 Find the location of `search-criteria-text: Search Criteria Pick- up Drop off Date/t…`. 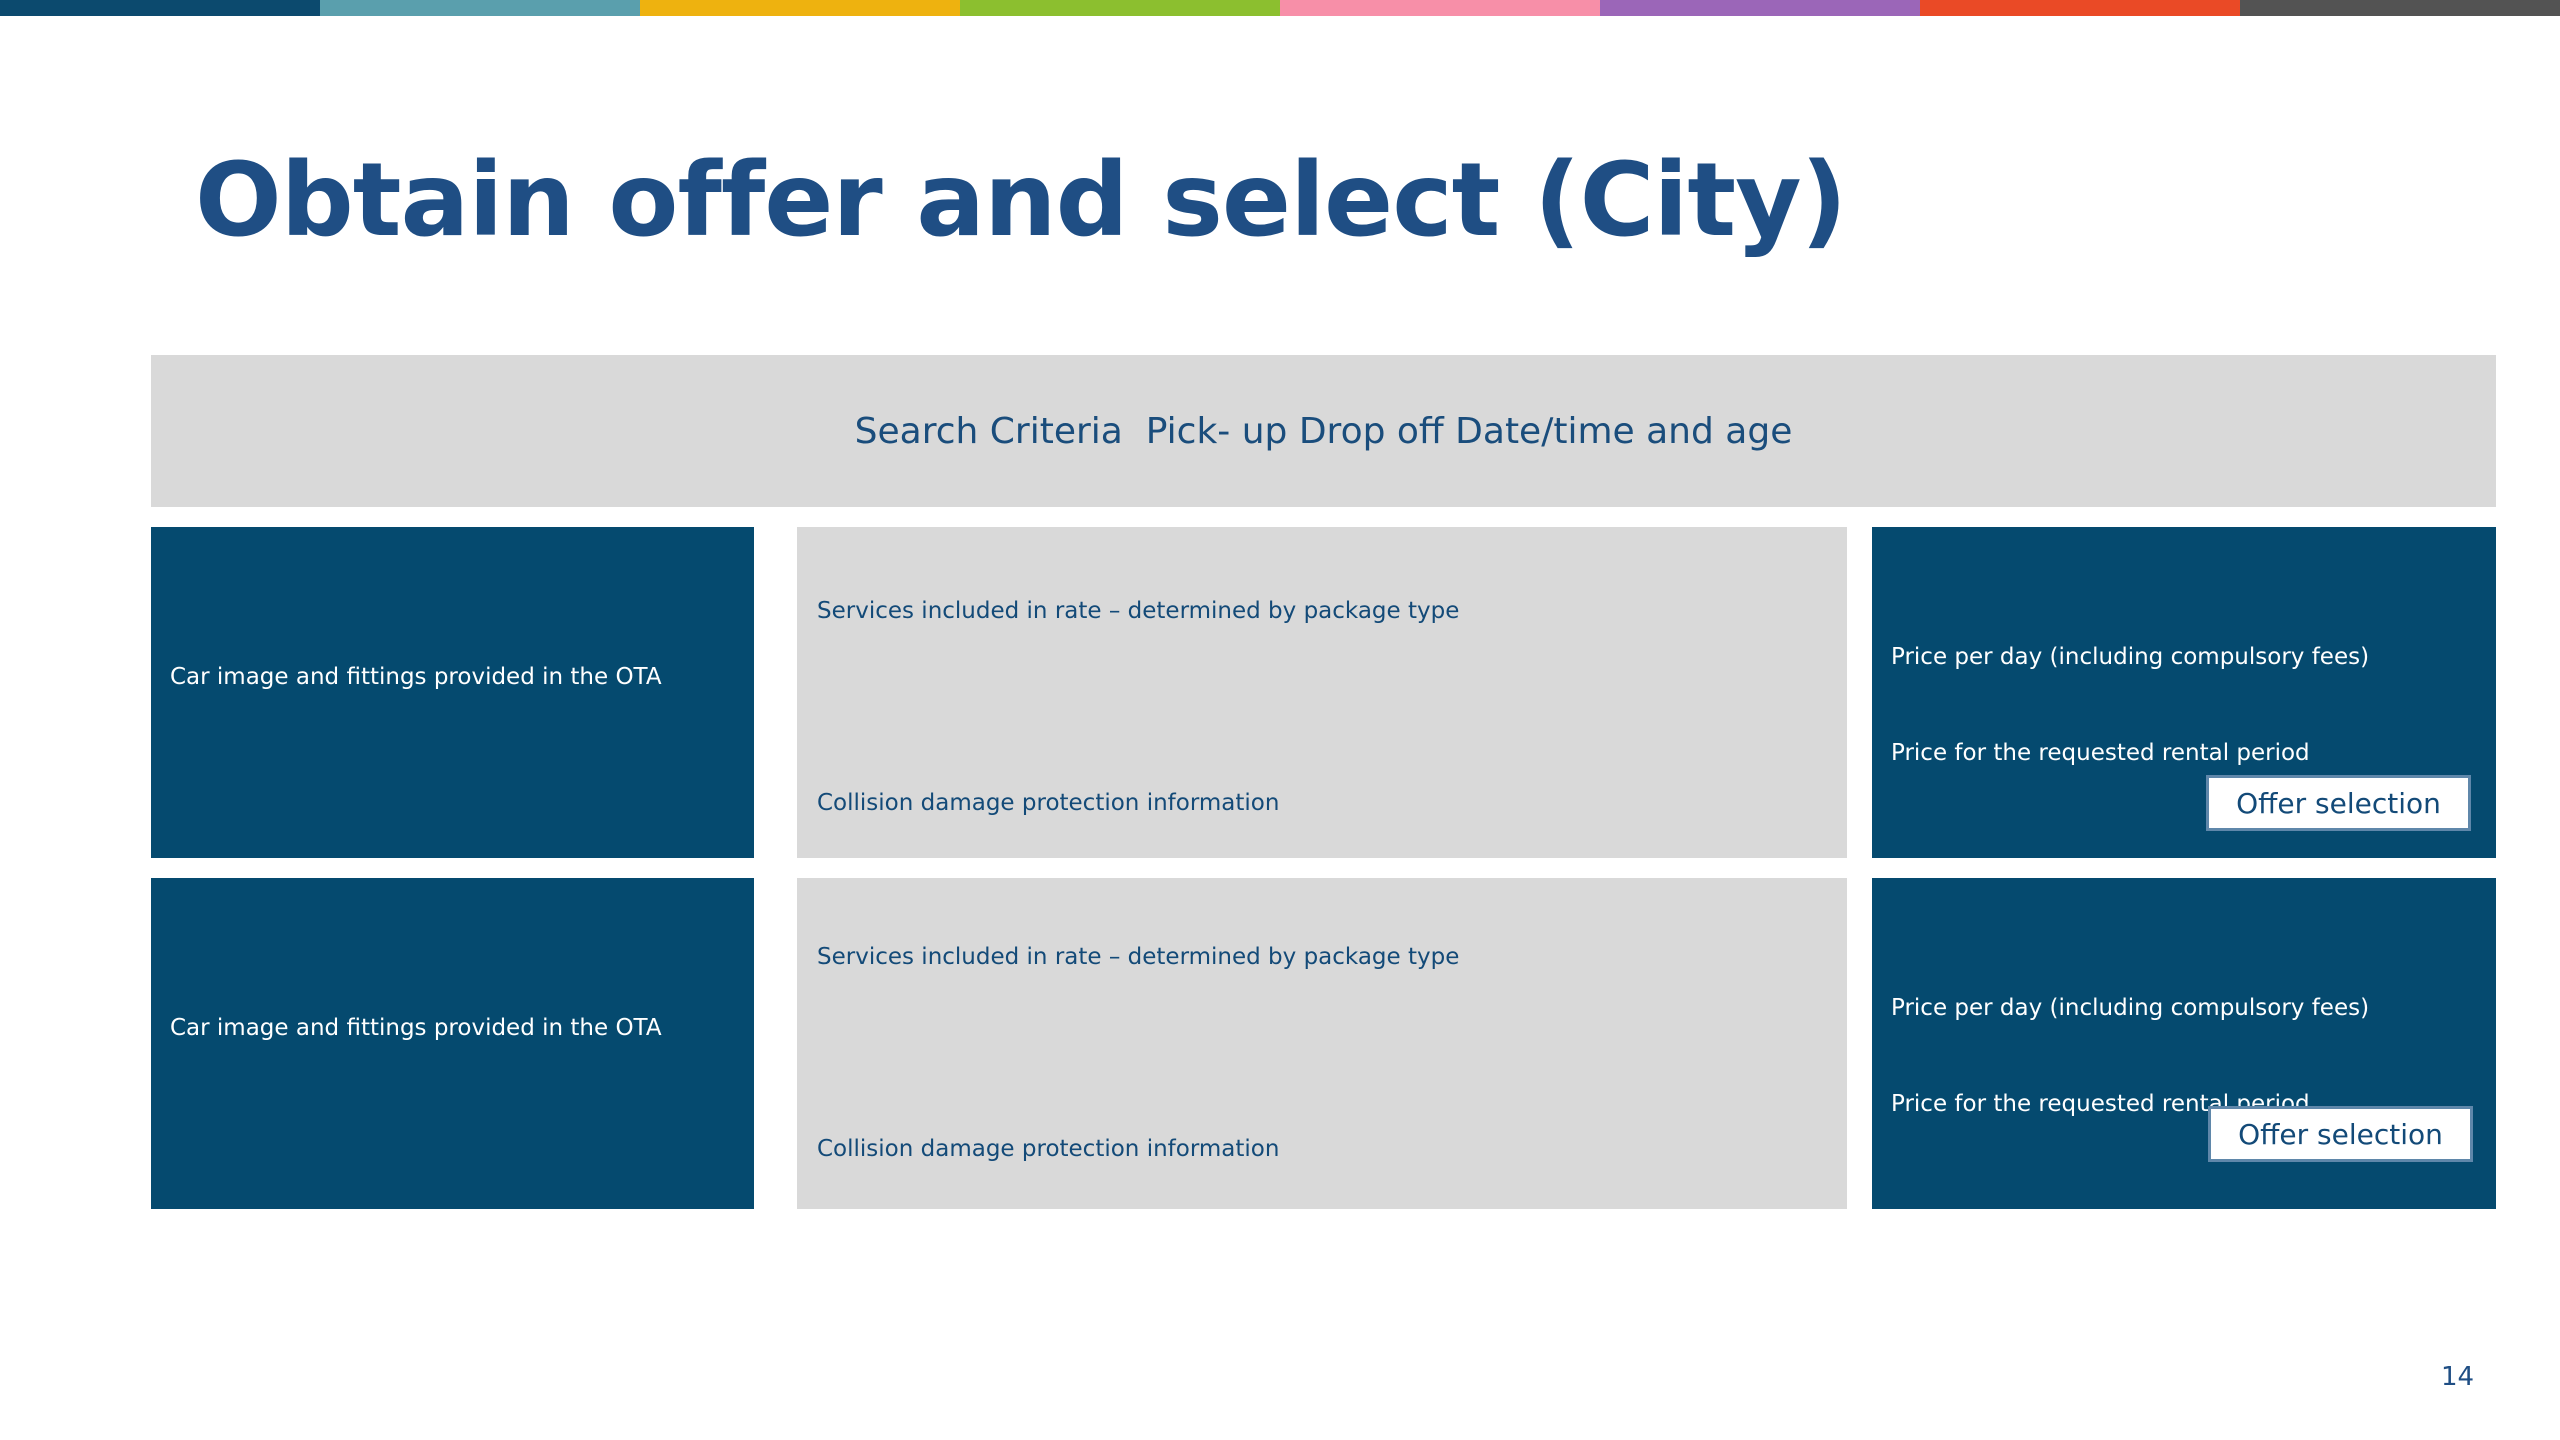

search-criteria-text: Search Criteria Pick- up Drop off Date/t… is located at coordinates (1323, 431).